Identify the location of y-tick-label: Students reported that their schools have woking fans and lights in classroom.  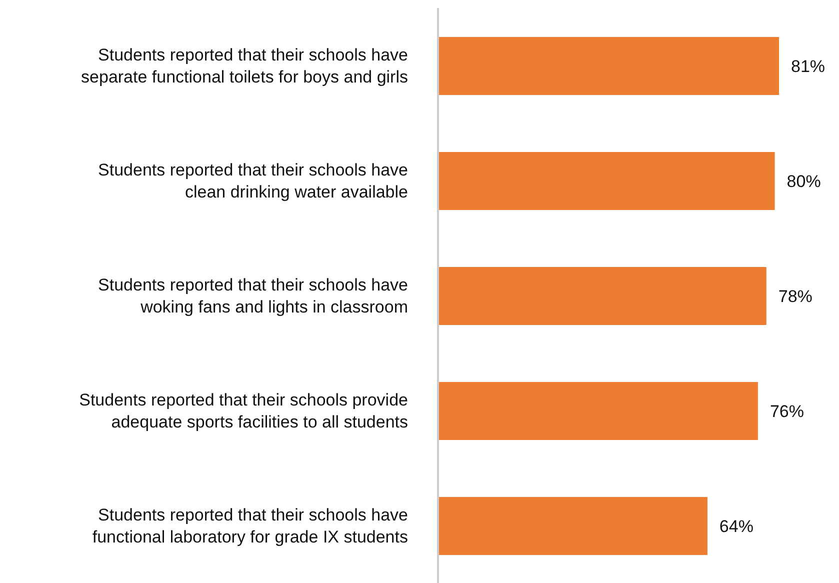
(253, 295).